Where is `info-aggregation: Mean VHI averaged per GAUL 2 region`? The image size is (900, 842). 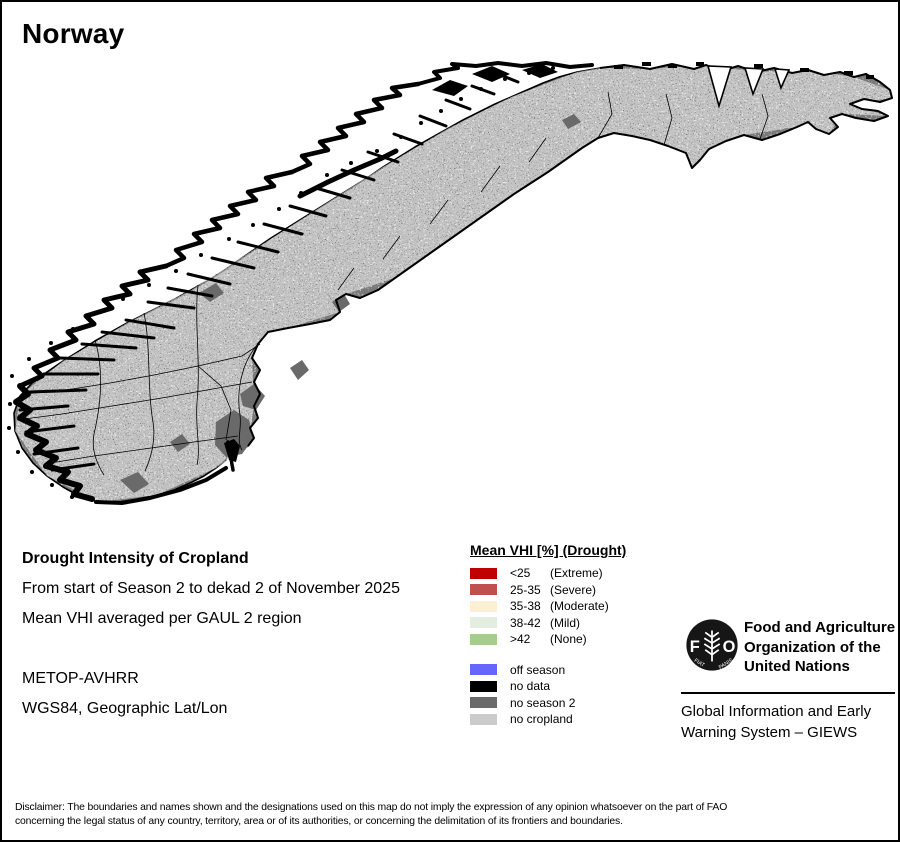
info-aggregation: Mean VHI averaged per GAUL 2 region is located at coordinates (162, 618).